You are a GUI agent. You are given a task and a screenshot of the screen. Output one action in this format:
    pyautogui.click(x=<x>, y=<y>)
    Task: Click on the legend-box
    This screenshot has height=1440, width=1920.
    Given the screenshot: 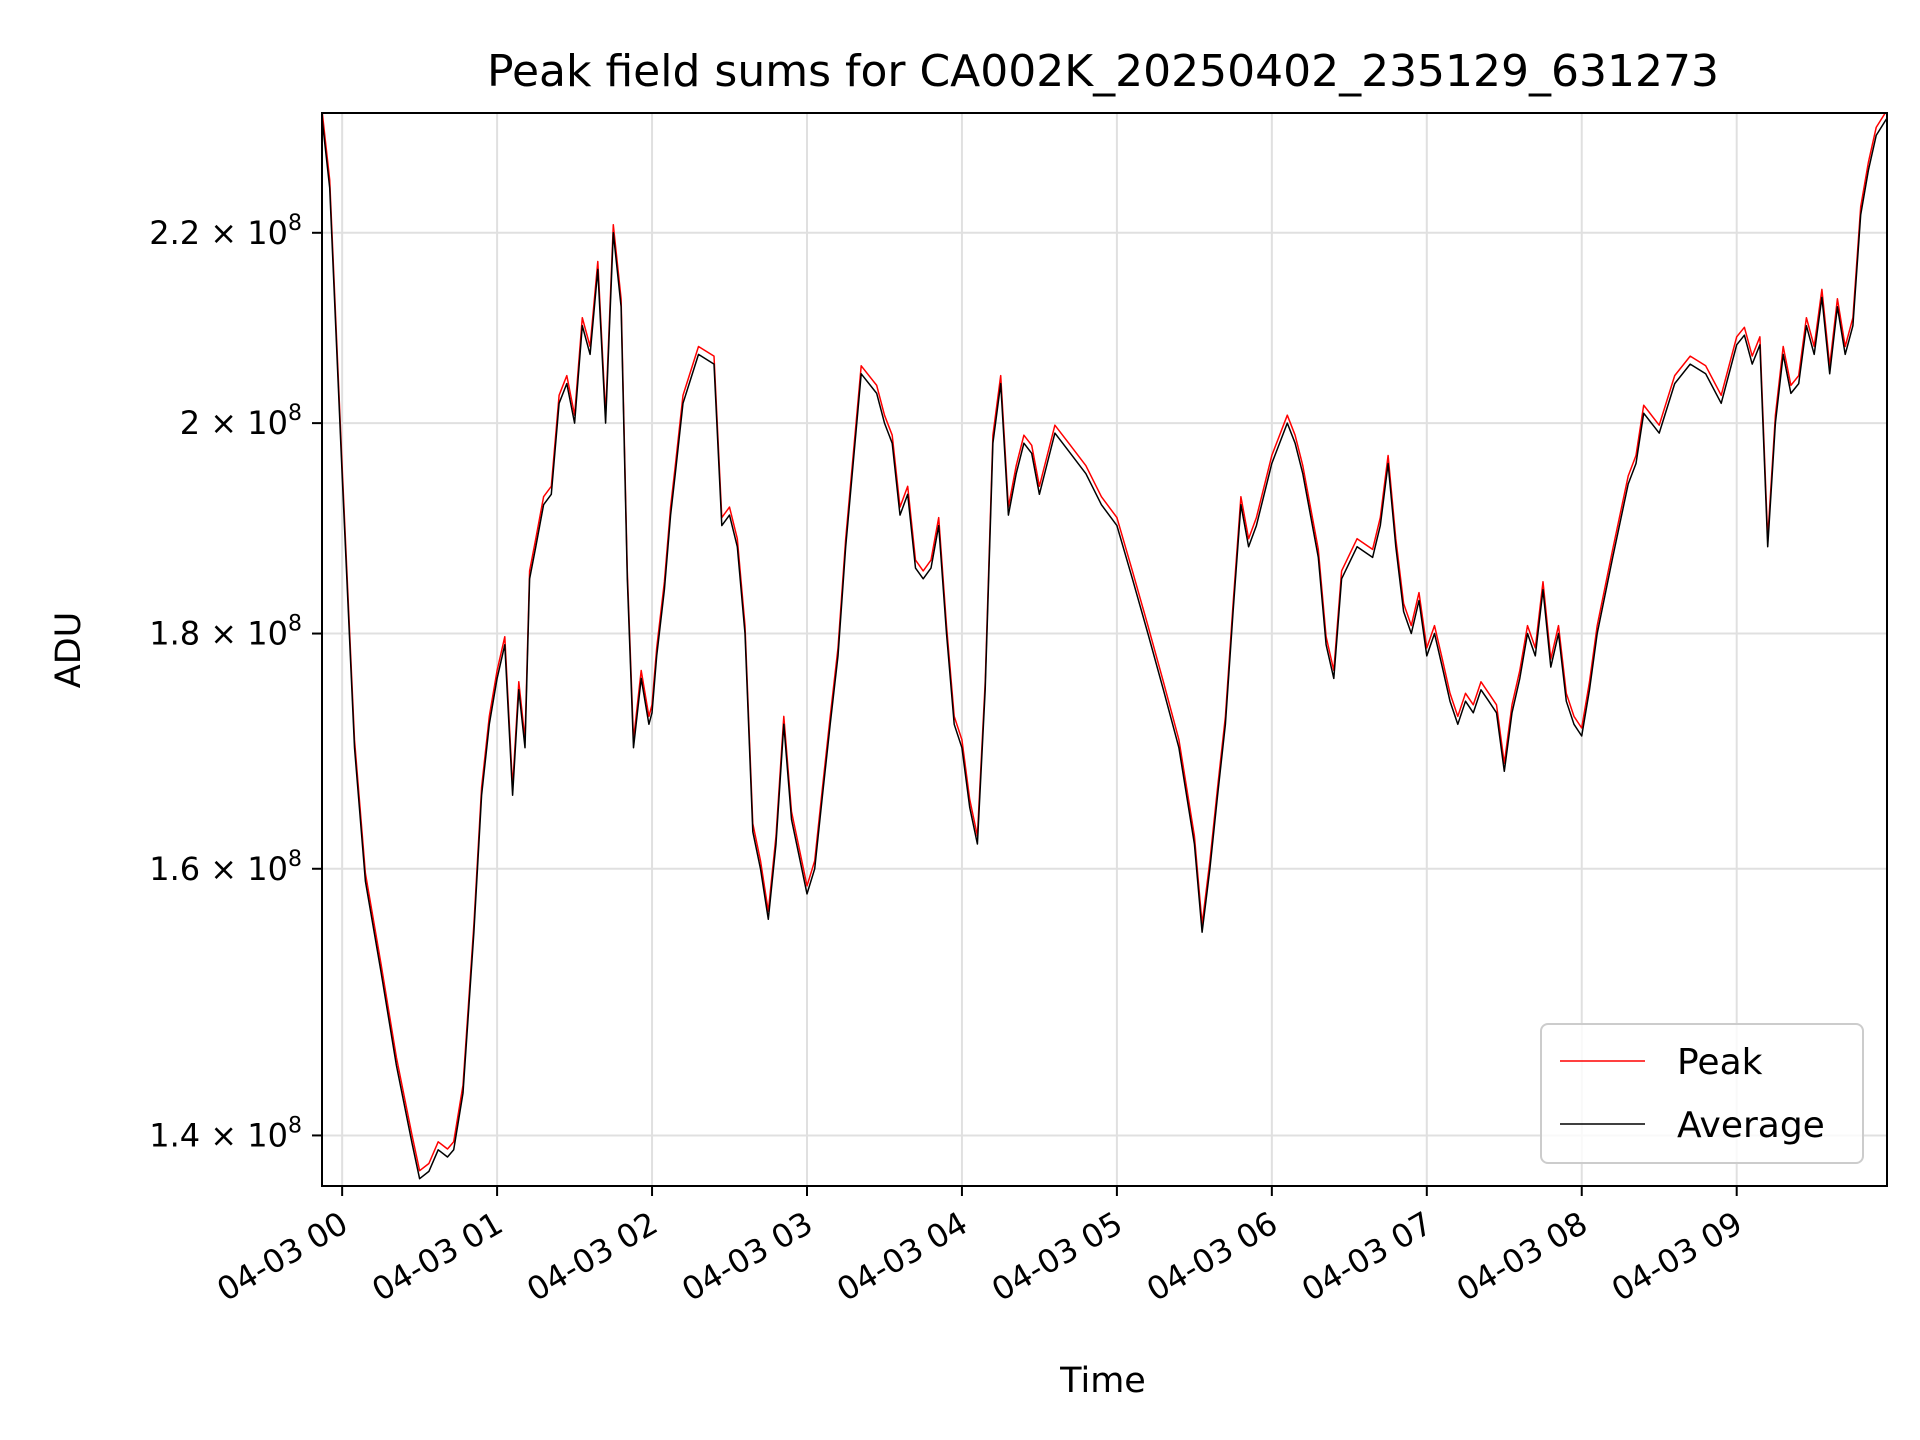 What is the action you would take?
    pyautogui.click(x=1702, y=1093)
    